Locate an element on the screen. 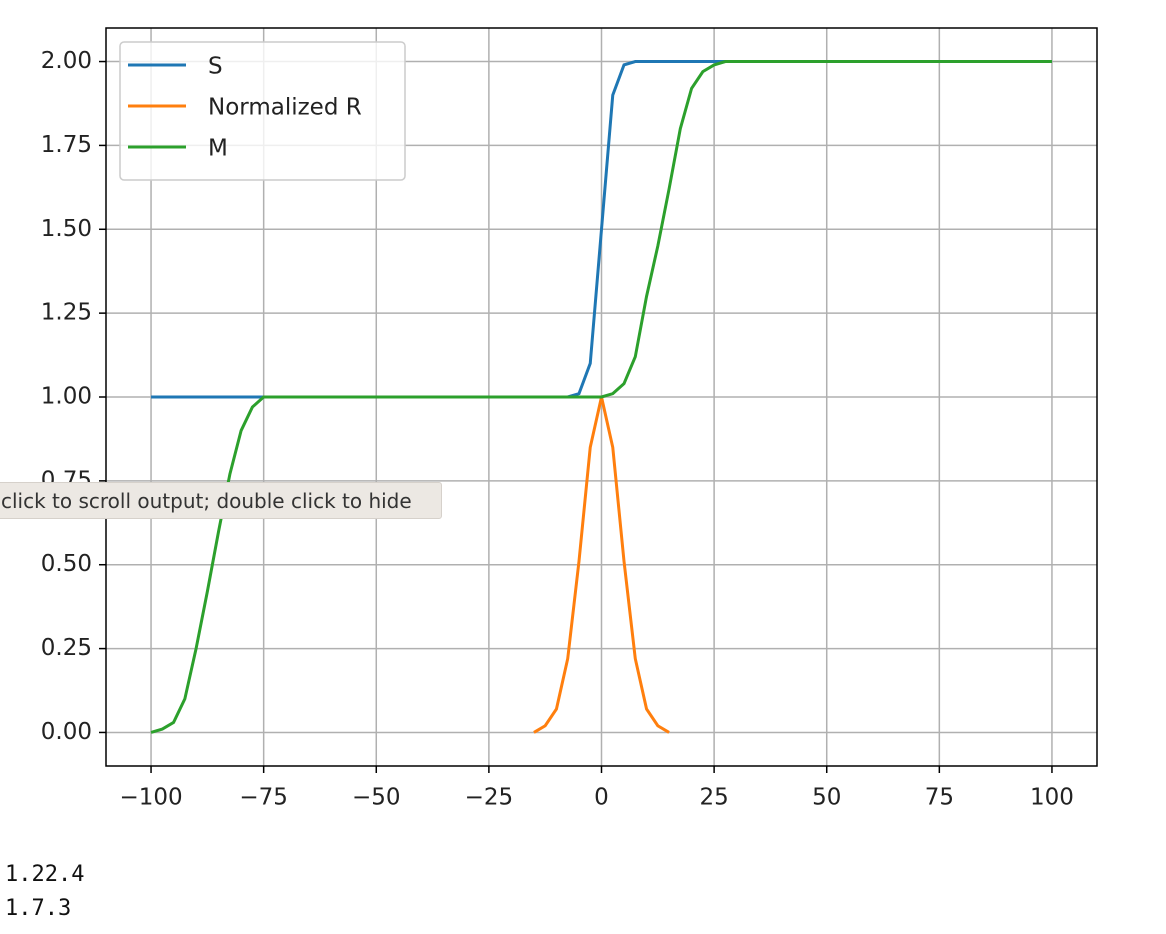 Image resolution: width=1166 pixels, height=934 pixels. x-tick-label: 25 is located at coordinates (713, 798).